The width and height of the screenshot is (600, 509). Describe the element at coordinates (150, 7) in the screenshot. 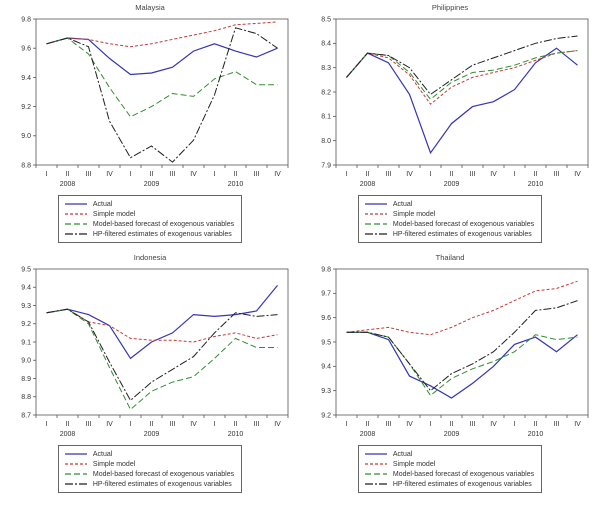

I see `chart-title: Malaysia` at that location.